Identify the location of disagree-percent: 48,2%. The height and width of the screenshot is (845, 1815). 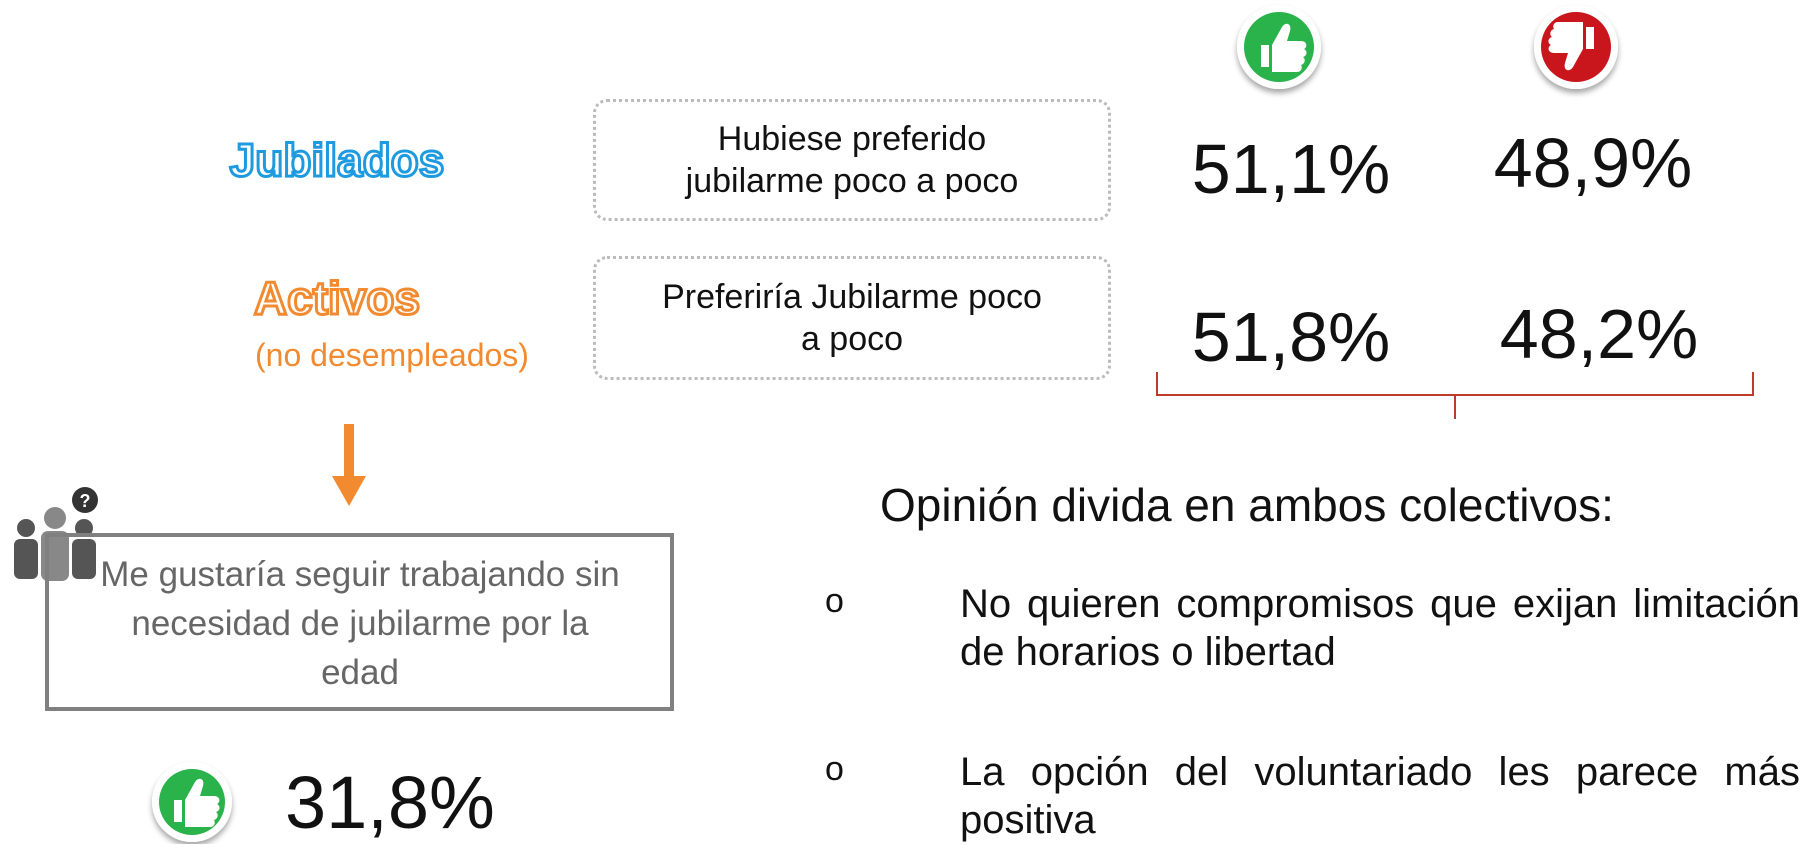
(1599, 334).